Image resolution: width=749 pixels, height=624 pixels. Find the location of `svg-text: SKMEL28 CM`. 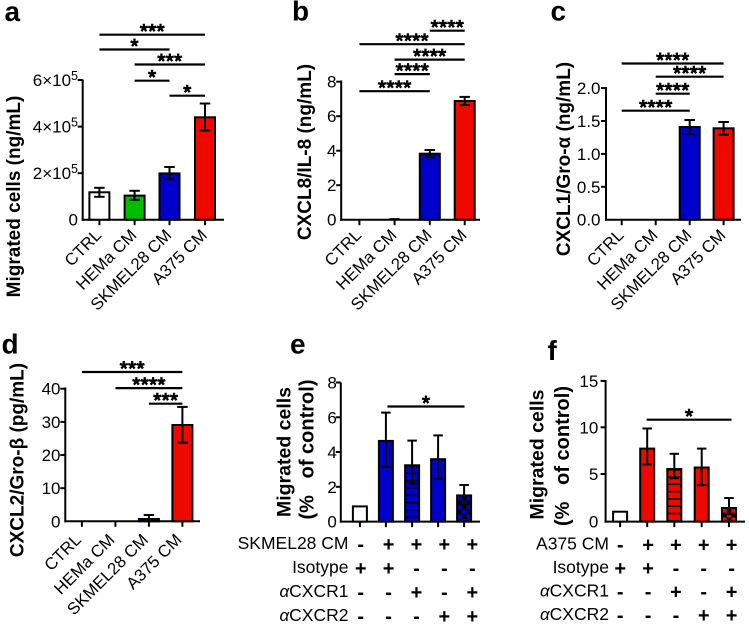

svg-text: SKMEL28 CM is located at coordinates (293, 543).